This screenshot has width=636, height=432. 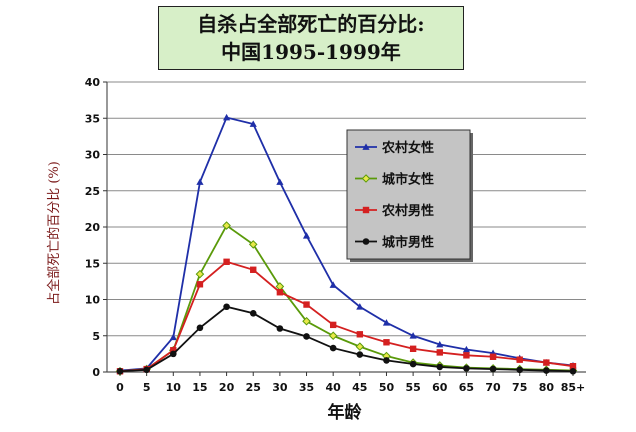 I want to click on legend-entry: 农村女性, so click(x=394, y=148).